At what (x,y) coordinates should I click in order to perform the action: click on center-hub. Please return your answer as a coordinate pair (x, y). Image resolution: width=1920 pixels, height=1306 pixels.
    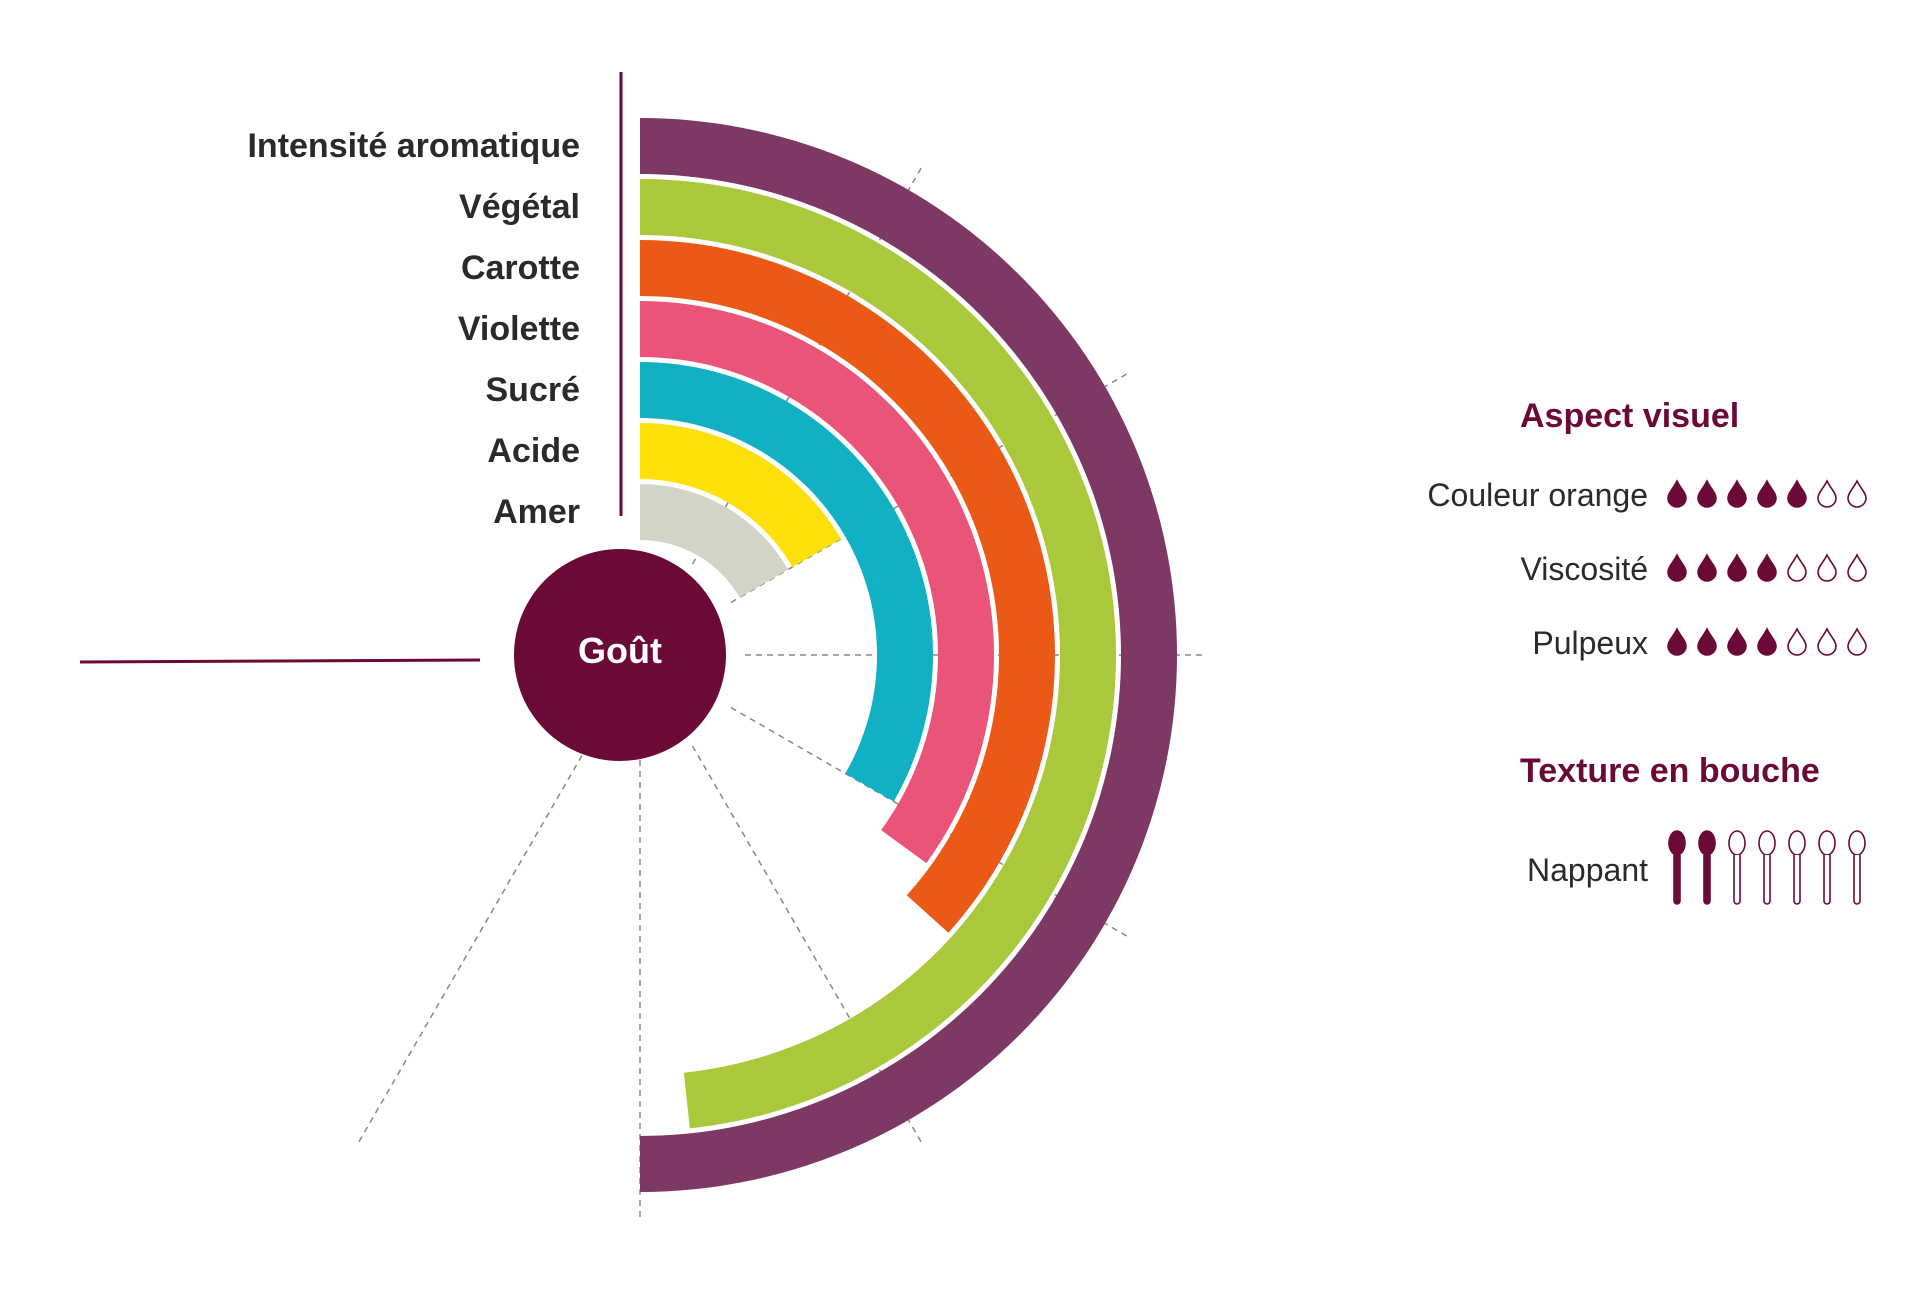
    Looking at the image, I should click on (620, 655).